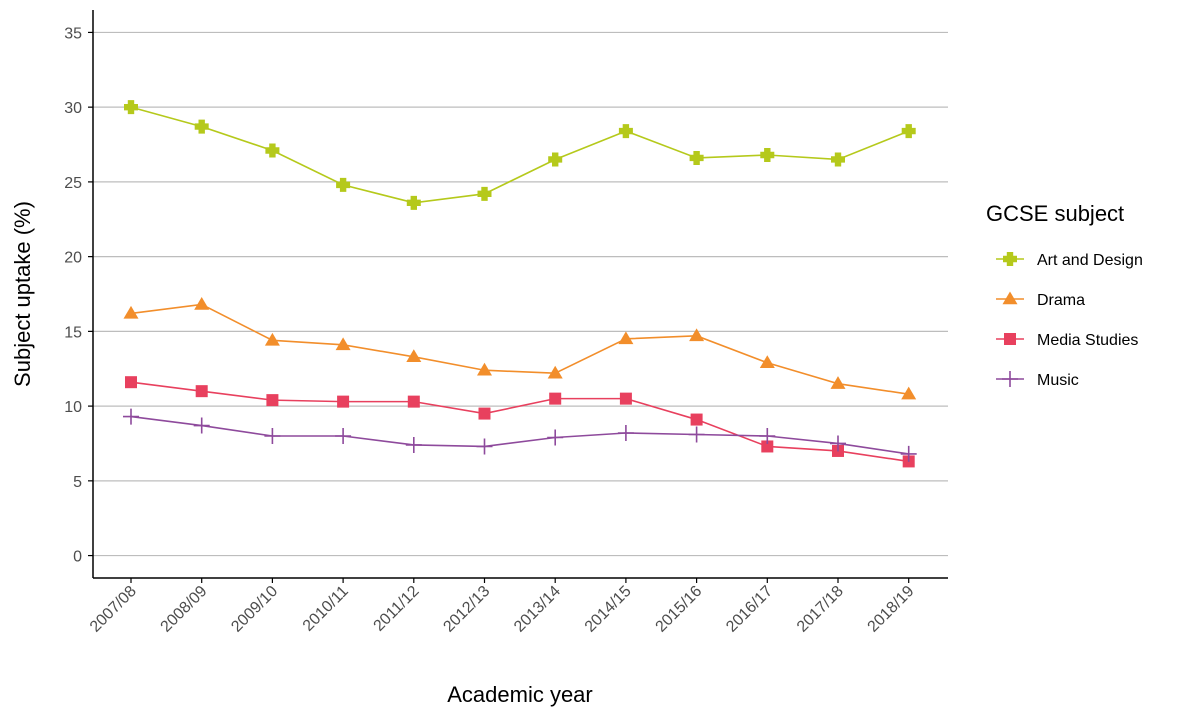 The image size is (1184, 713). What do you see at coordinates (520, 694) in the screenshot?
I see `x-axis-title: Academic year` at bounding box center [520, 694].